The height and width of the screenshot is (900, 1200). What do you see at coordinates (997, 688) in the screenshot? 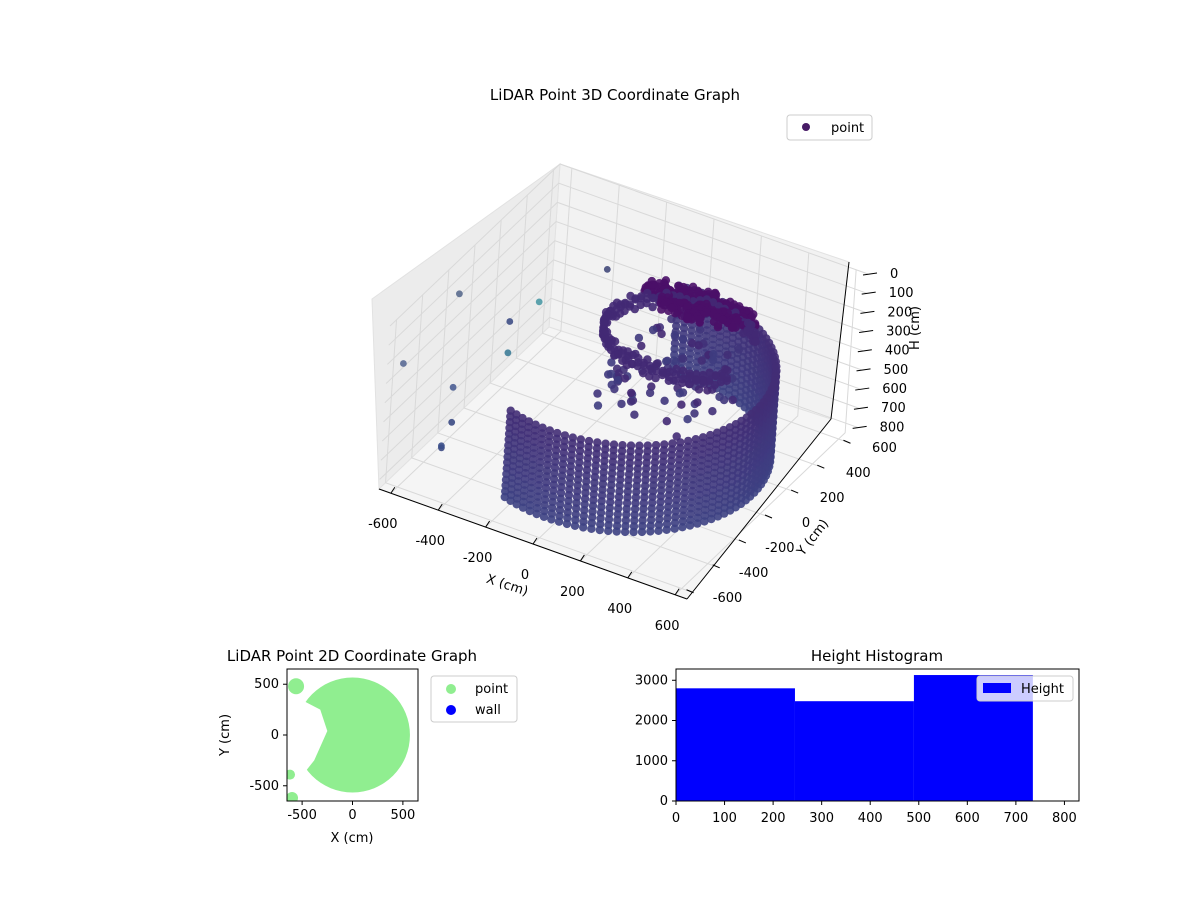
I see `legend-height-swatch` at bounding box center [997, 688].